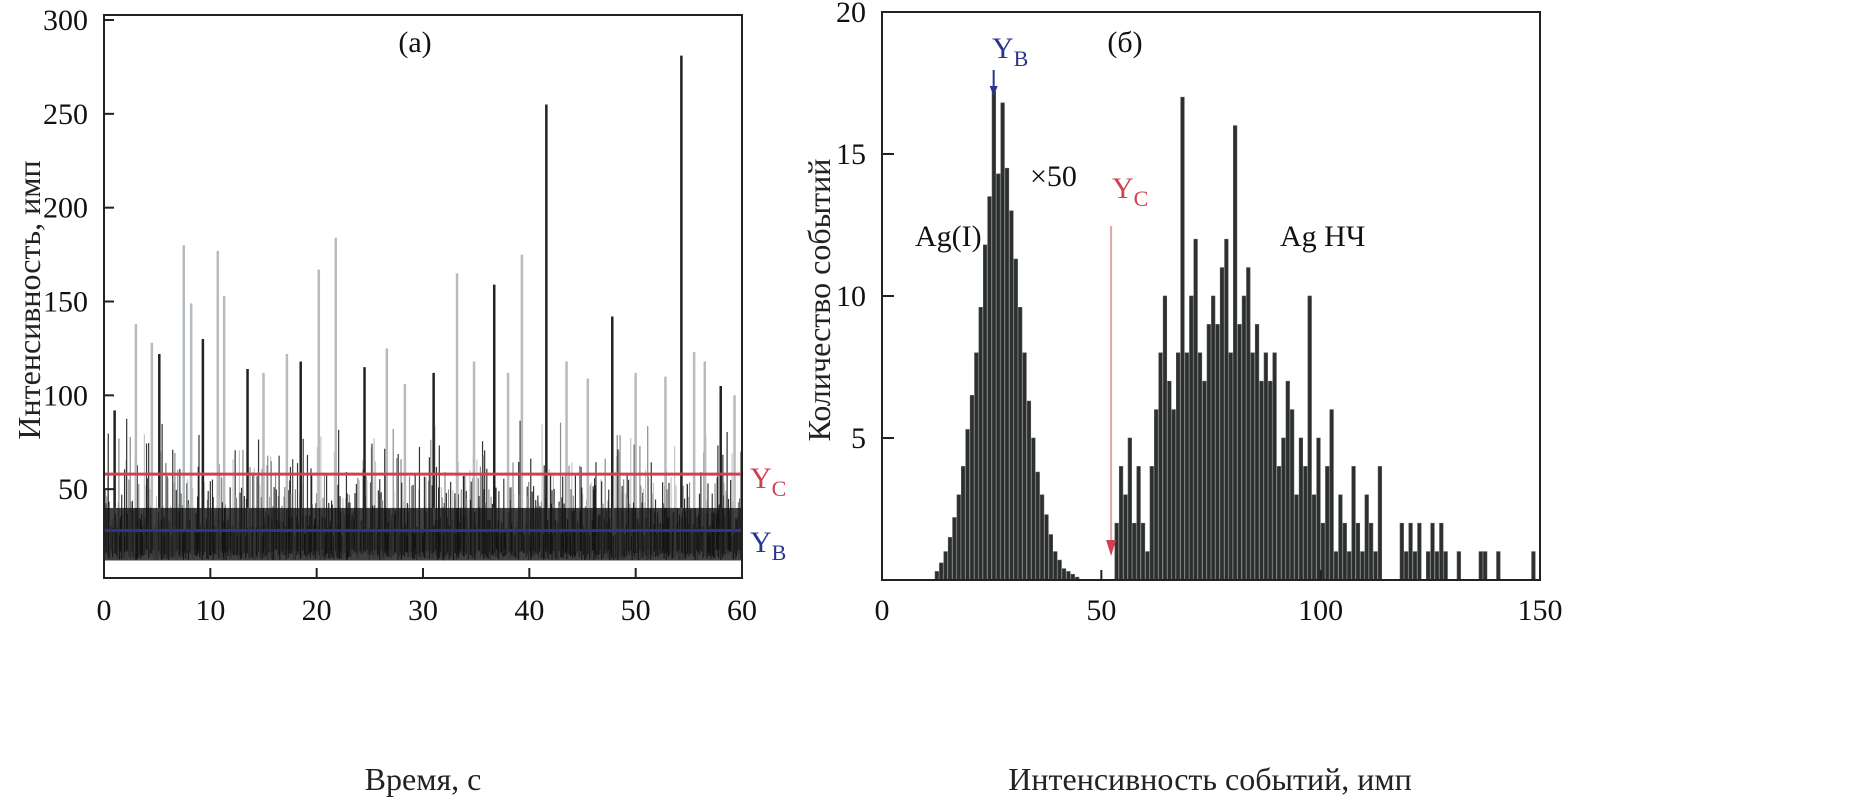 The image size is (1875, 803). What do you see at coordinates (851, 296) in the screenshot?
I see `y-tick-label: 10` at bounding box center [851, 296].